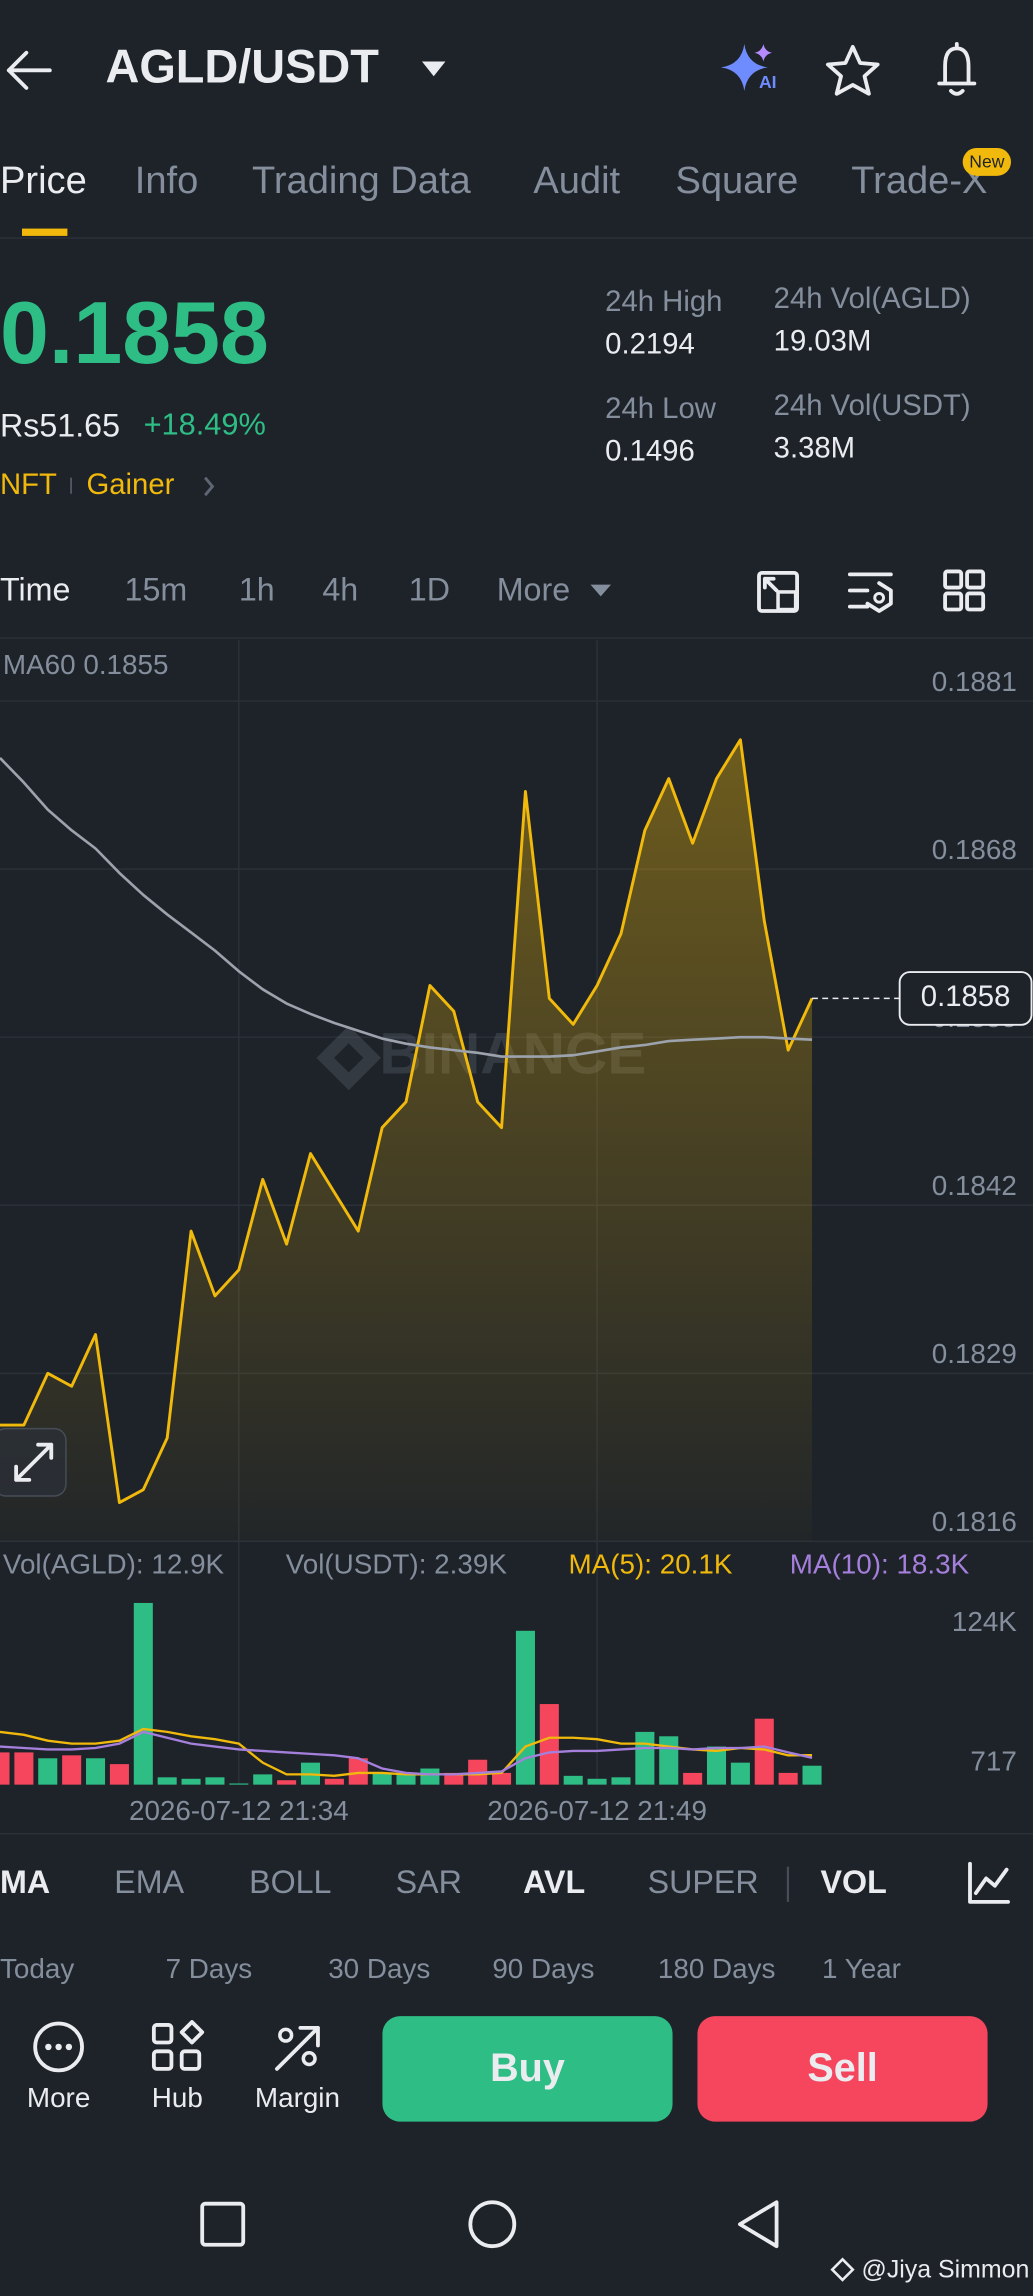  Describe the element at coordinates (209, 486) in the screenshot. I see `tag-chevron` at that location.